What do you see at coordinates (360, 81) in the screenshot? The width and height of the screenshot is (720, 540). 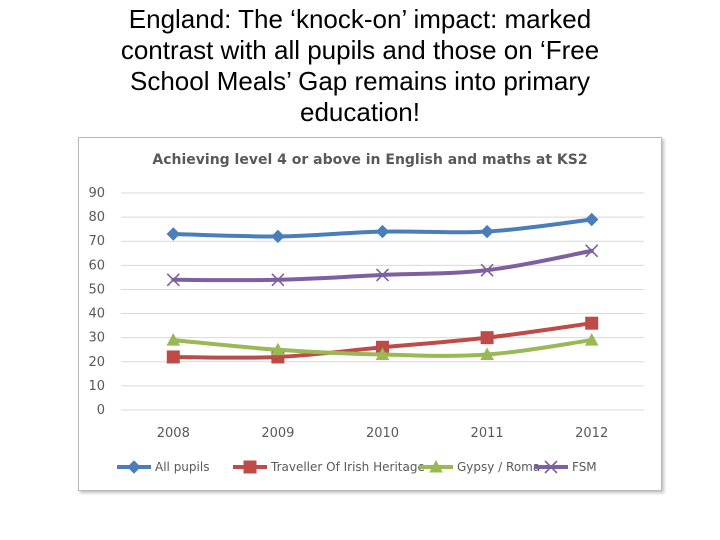 I see `title-line: School Meals’ Gap remains into primary` at bounding box center [360, 81].